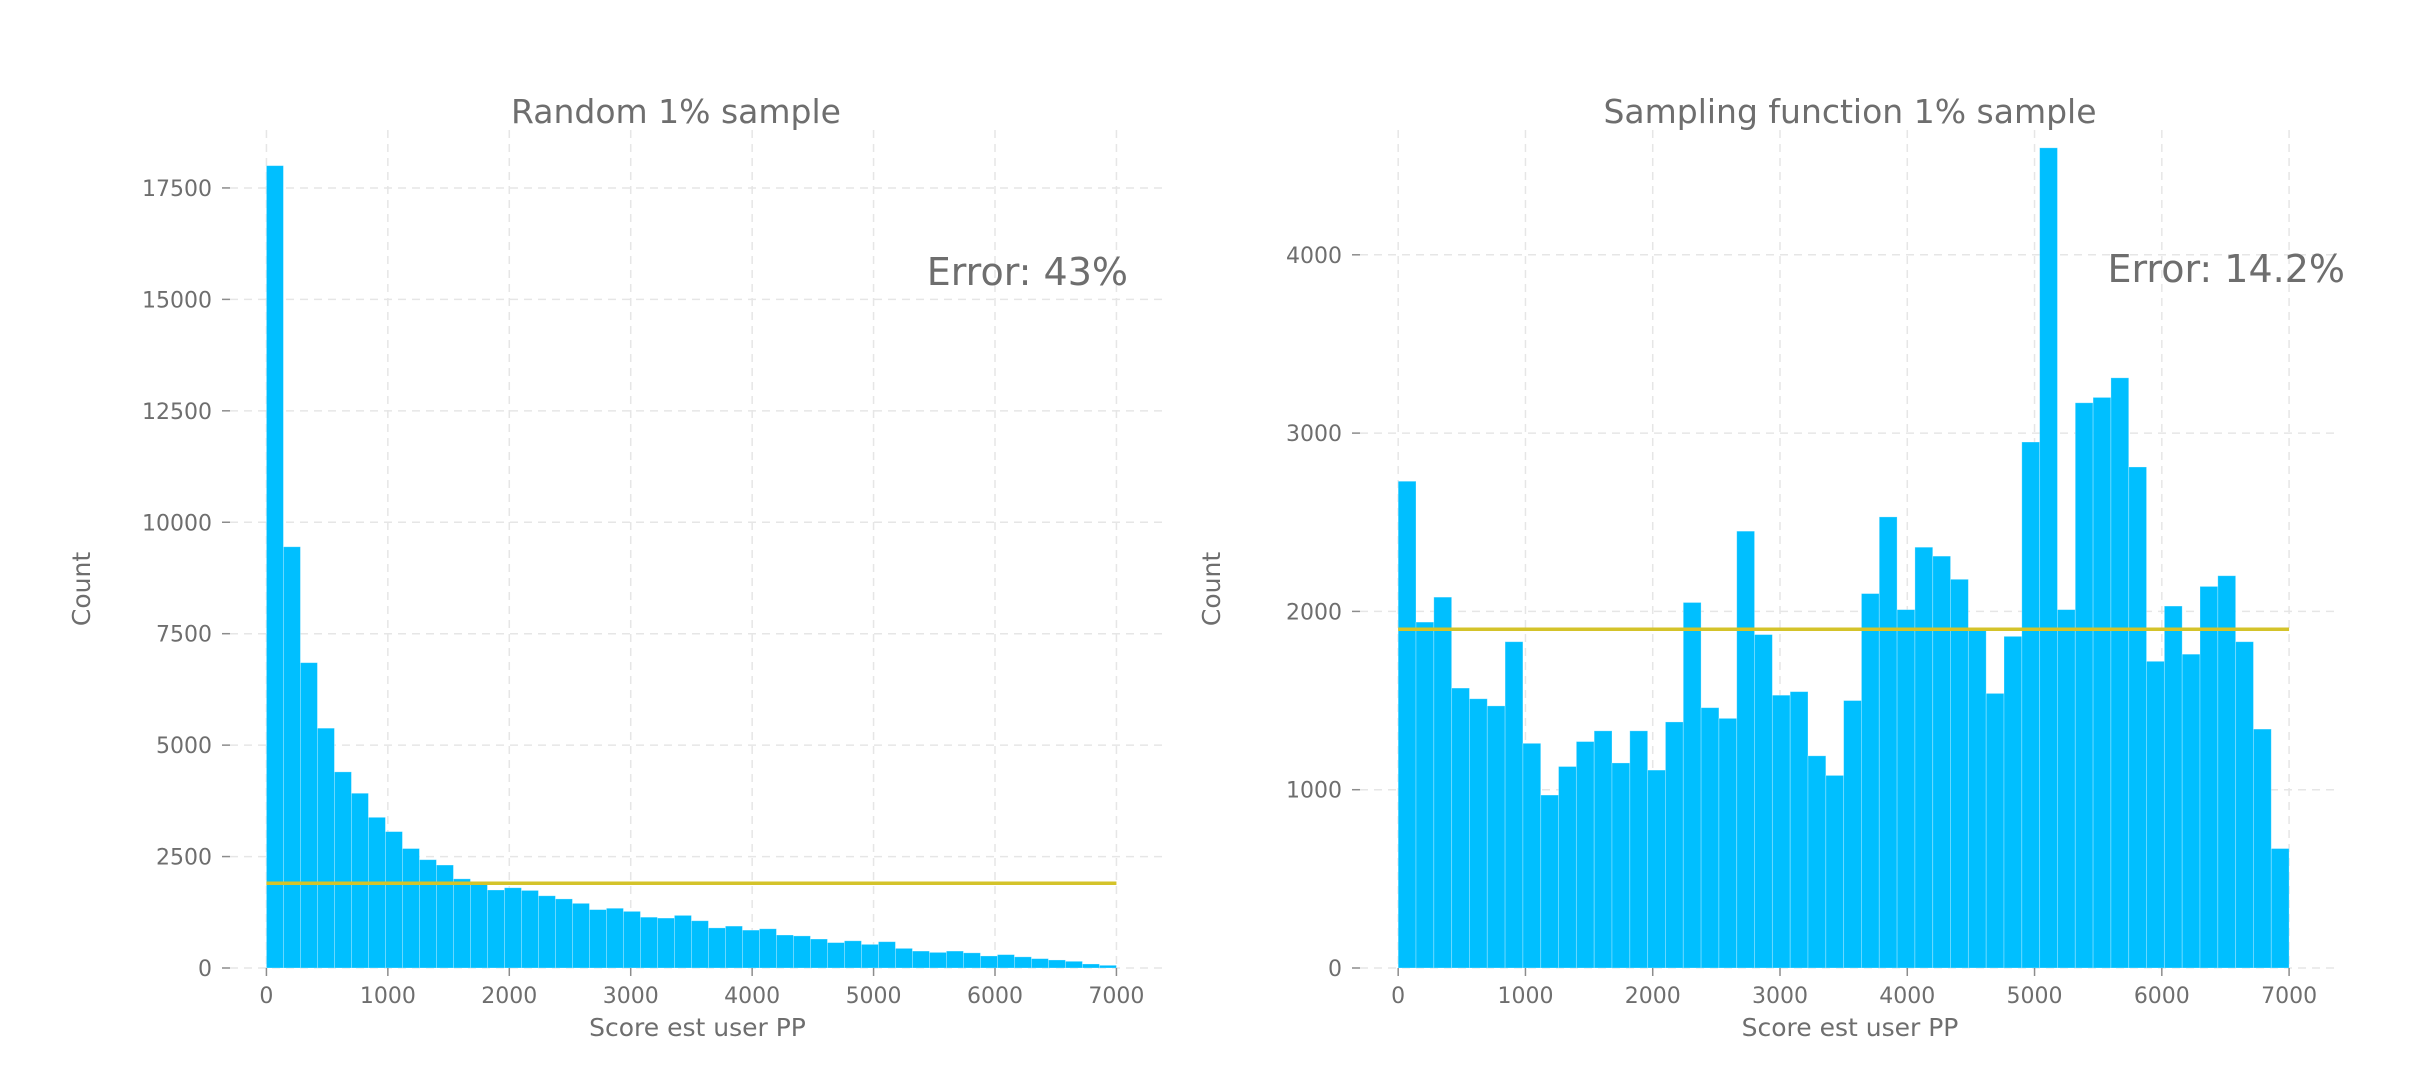 The width and height of the screenshot is (2426, 1088). I want to click on error-annotation: Error: 14.2%, so click(2226, 269).